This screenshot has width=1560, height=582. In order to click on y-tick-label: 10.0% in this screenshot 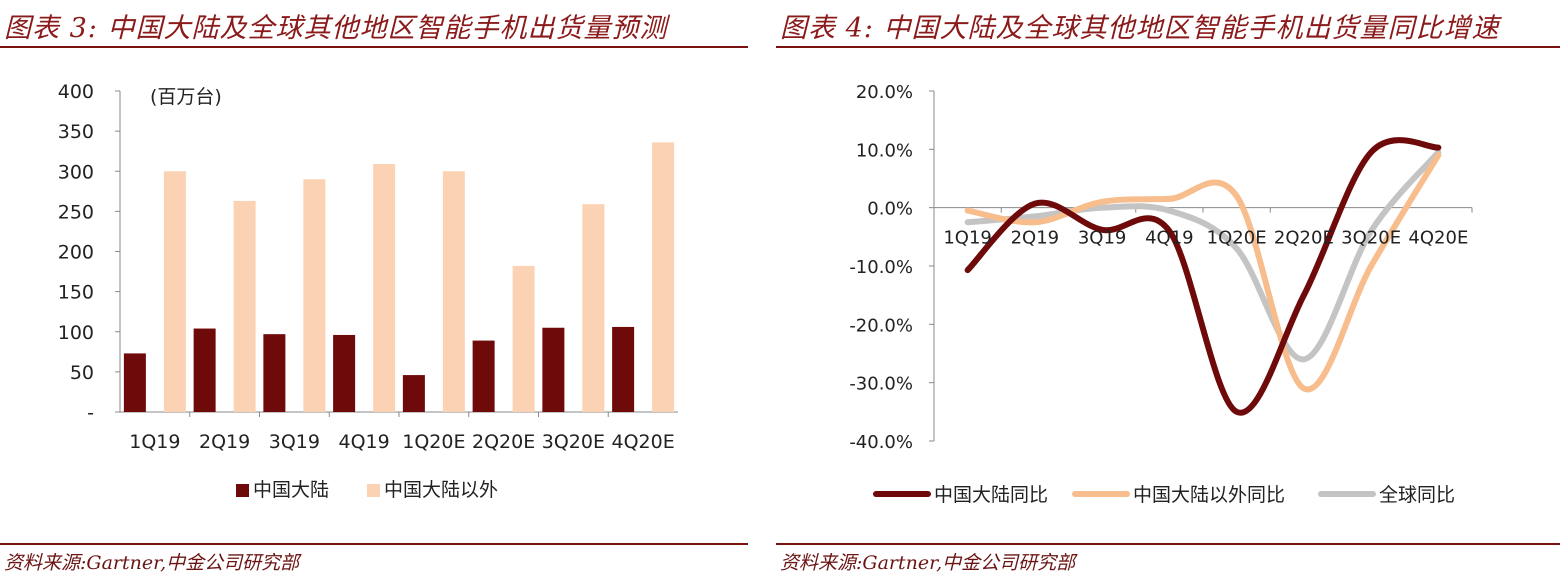, I will do `click(884, 150)`.